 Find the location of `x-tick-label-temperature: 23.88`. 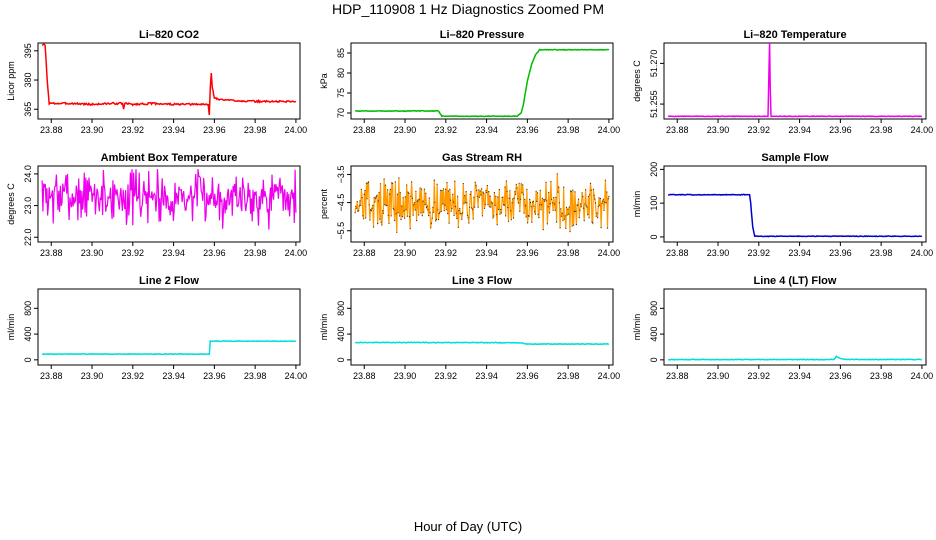

x-tick-label-temperature: 23.88 is located at coordinates (677, 130).